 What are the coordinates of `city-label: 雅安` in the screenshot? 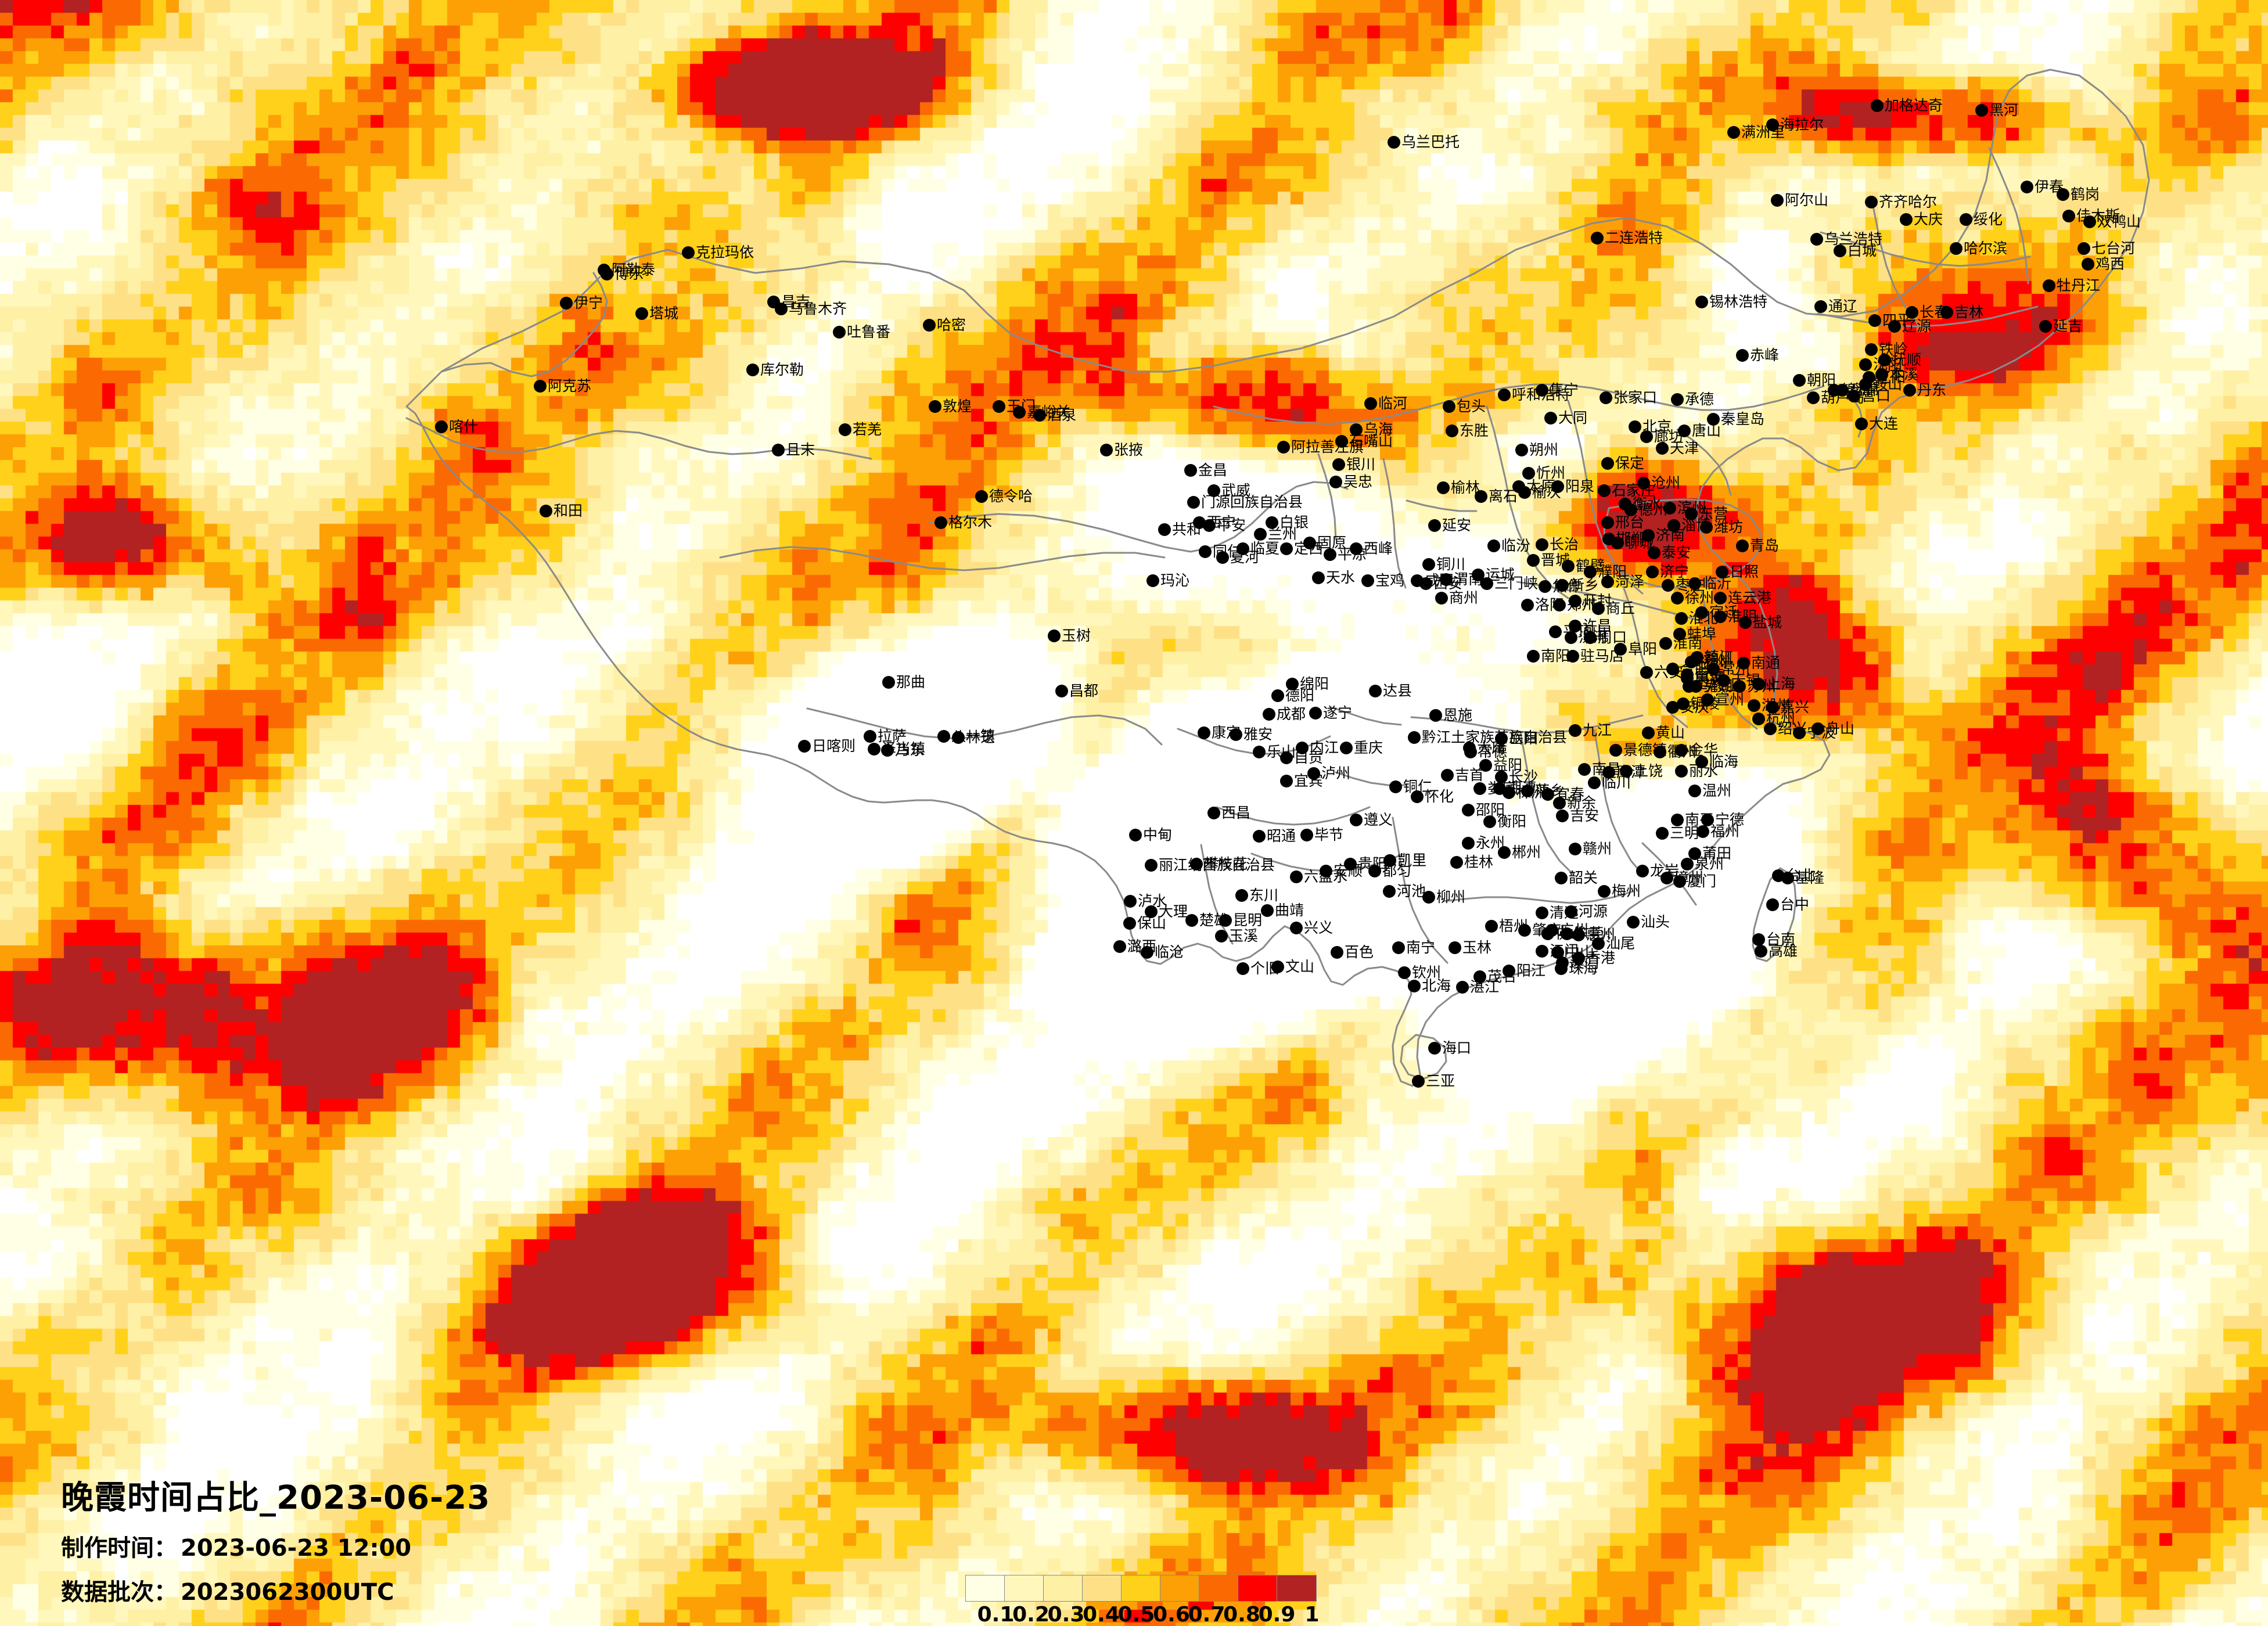 It's located at (1258, 734).